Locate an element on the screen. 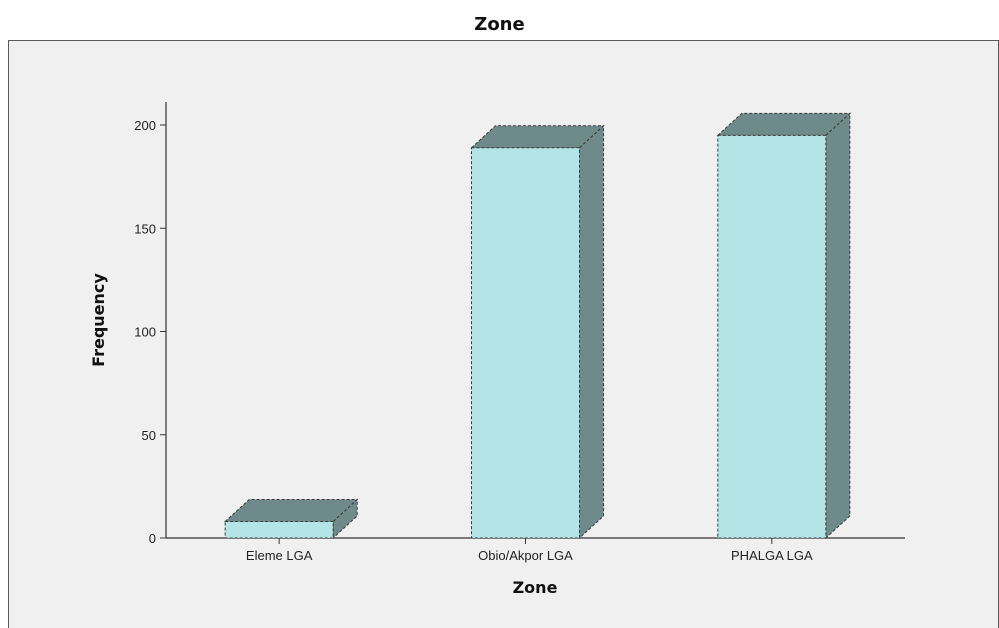 The width and height of the screenshot is (999, 628). y-tick-label: 0 is located at coordinates (152, 538).